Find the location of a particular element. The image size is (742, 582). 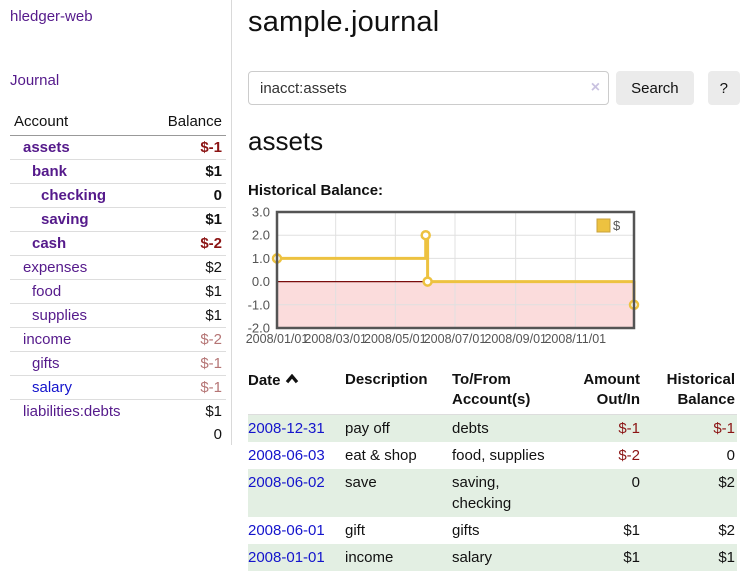

sidebar-nav: Journal is located at coordinates (120, 80).